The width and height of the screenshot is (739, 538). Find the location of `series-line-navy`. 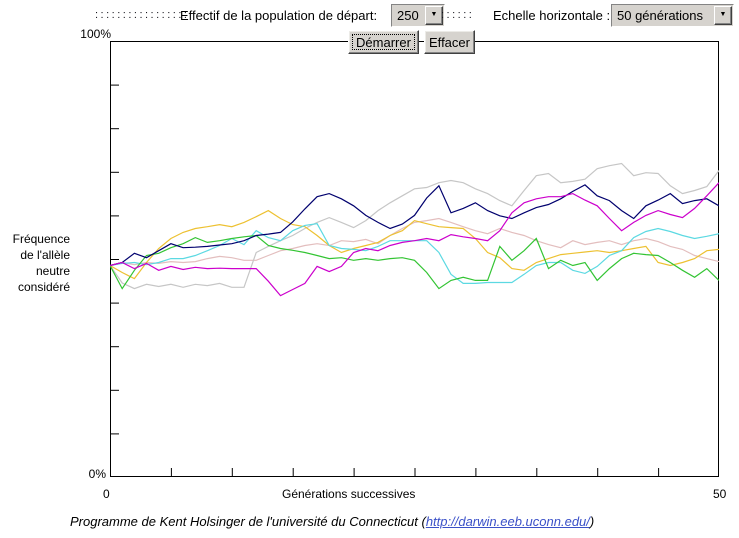

series-line-navy is located at coordinates (414, 225).